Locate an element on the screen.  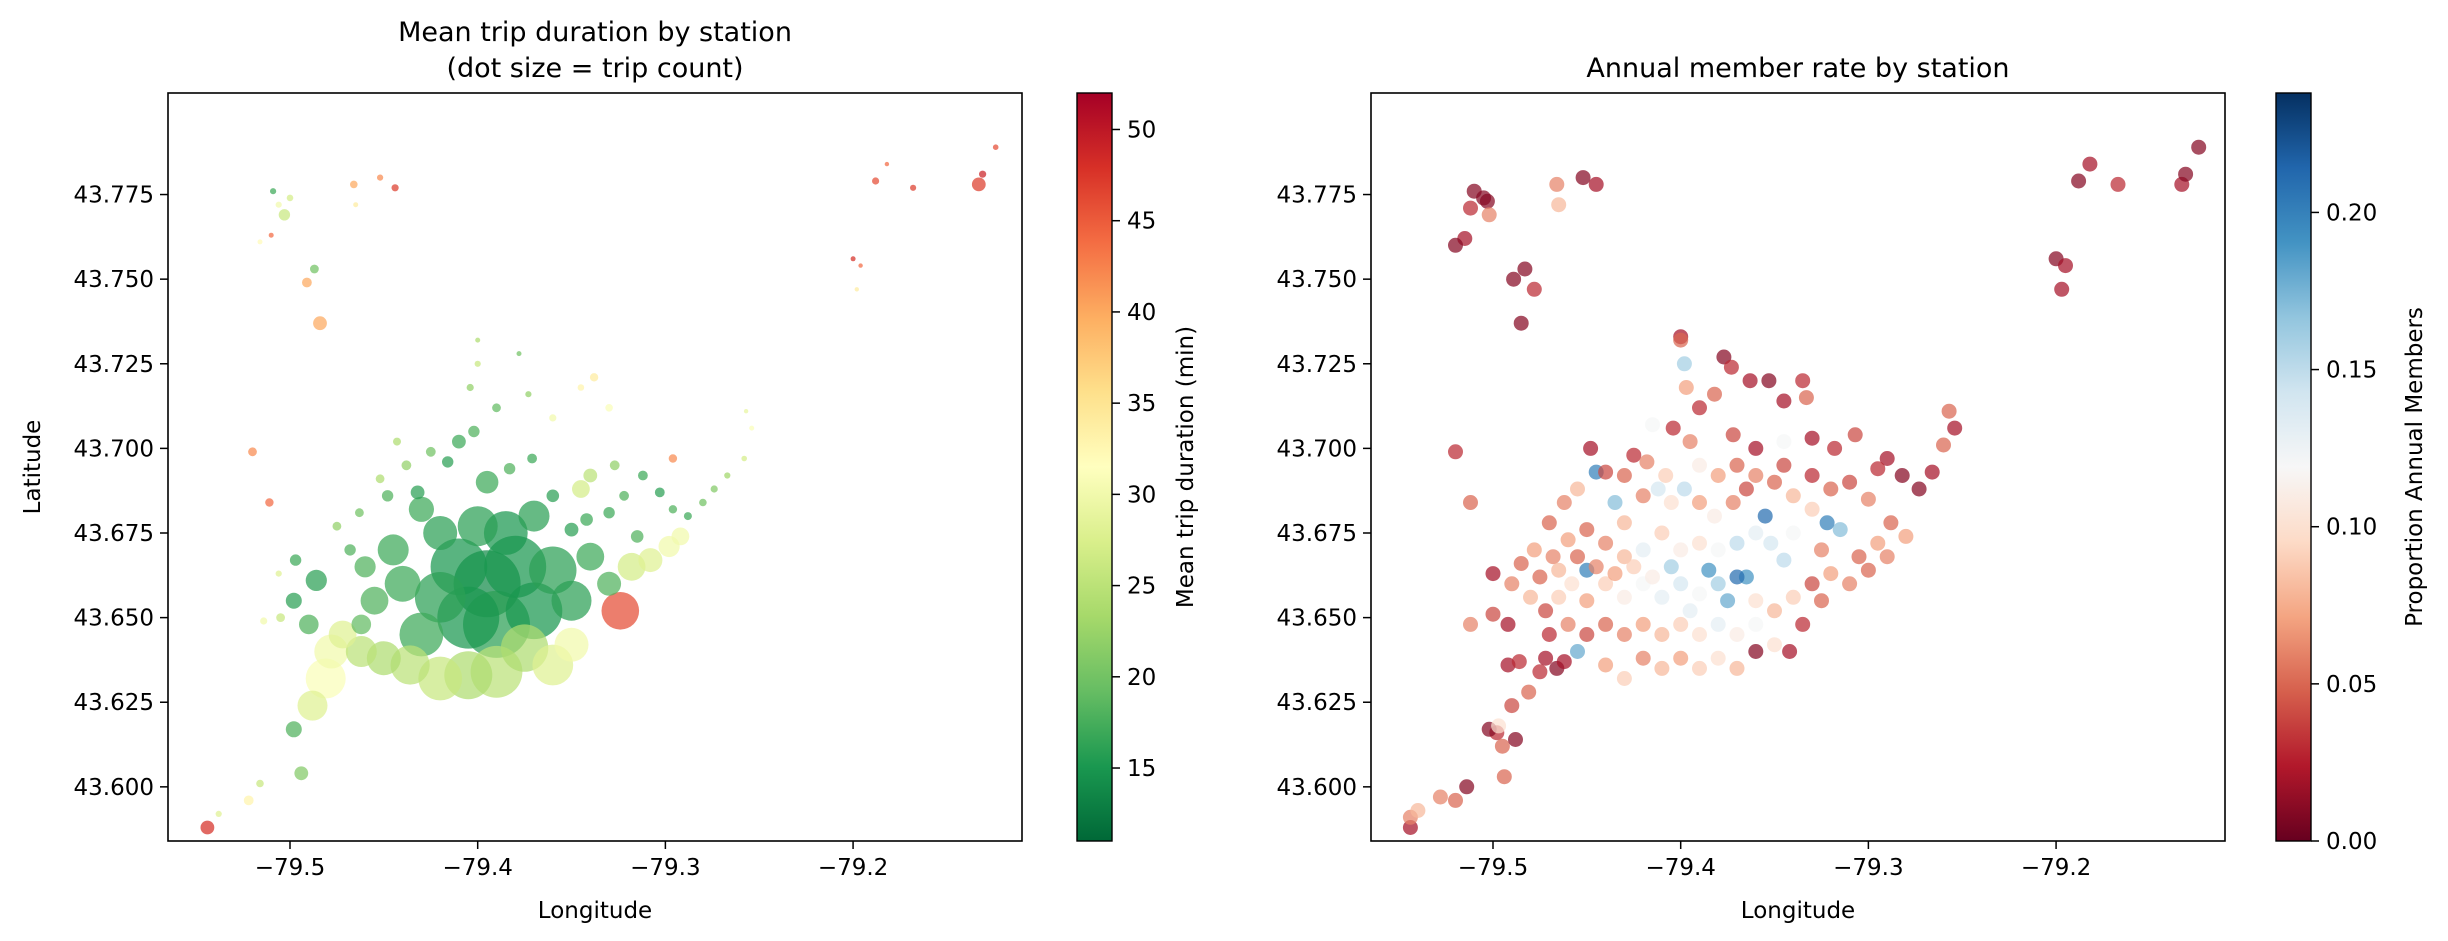
duration-ylabel: Latitude is located at coordinates (33, 467).